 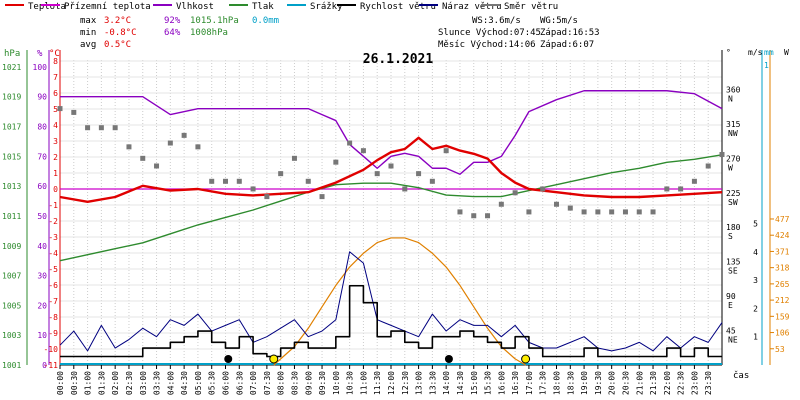 What do you see at coordinates (55, 141) in the screenshot?
I see `temperature-tick-label: 3` at bounding box center [55, 141].